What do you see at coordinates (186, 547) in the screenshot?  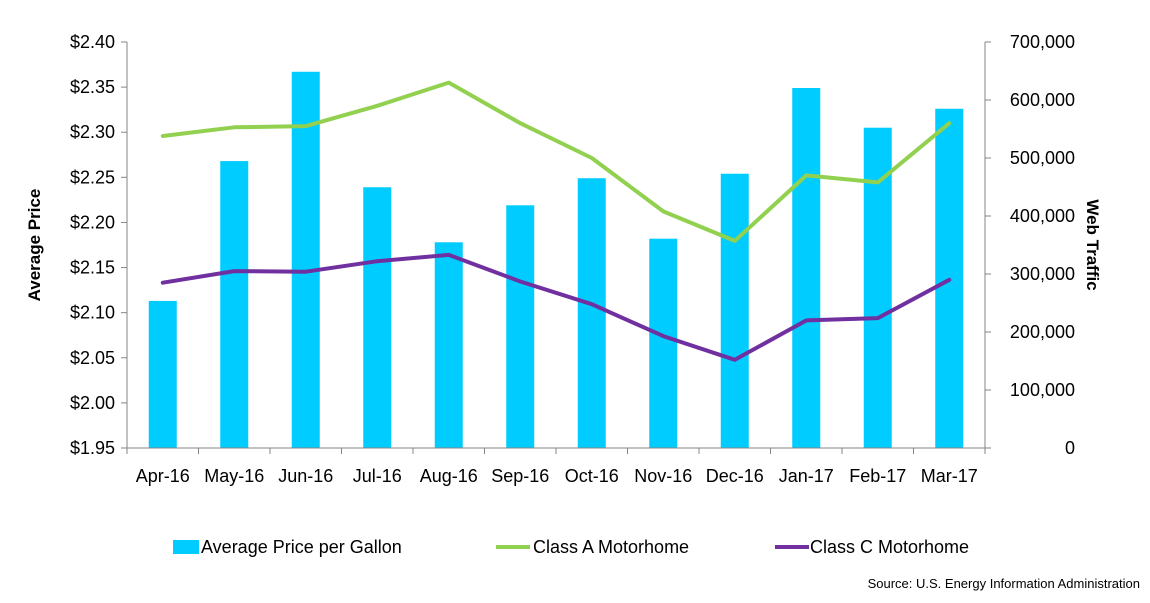 I see `legend-swatch-bar` at bounding box center [186, 547].